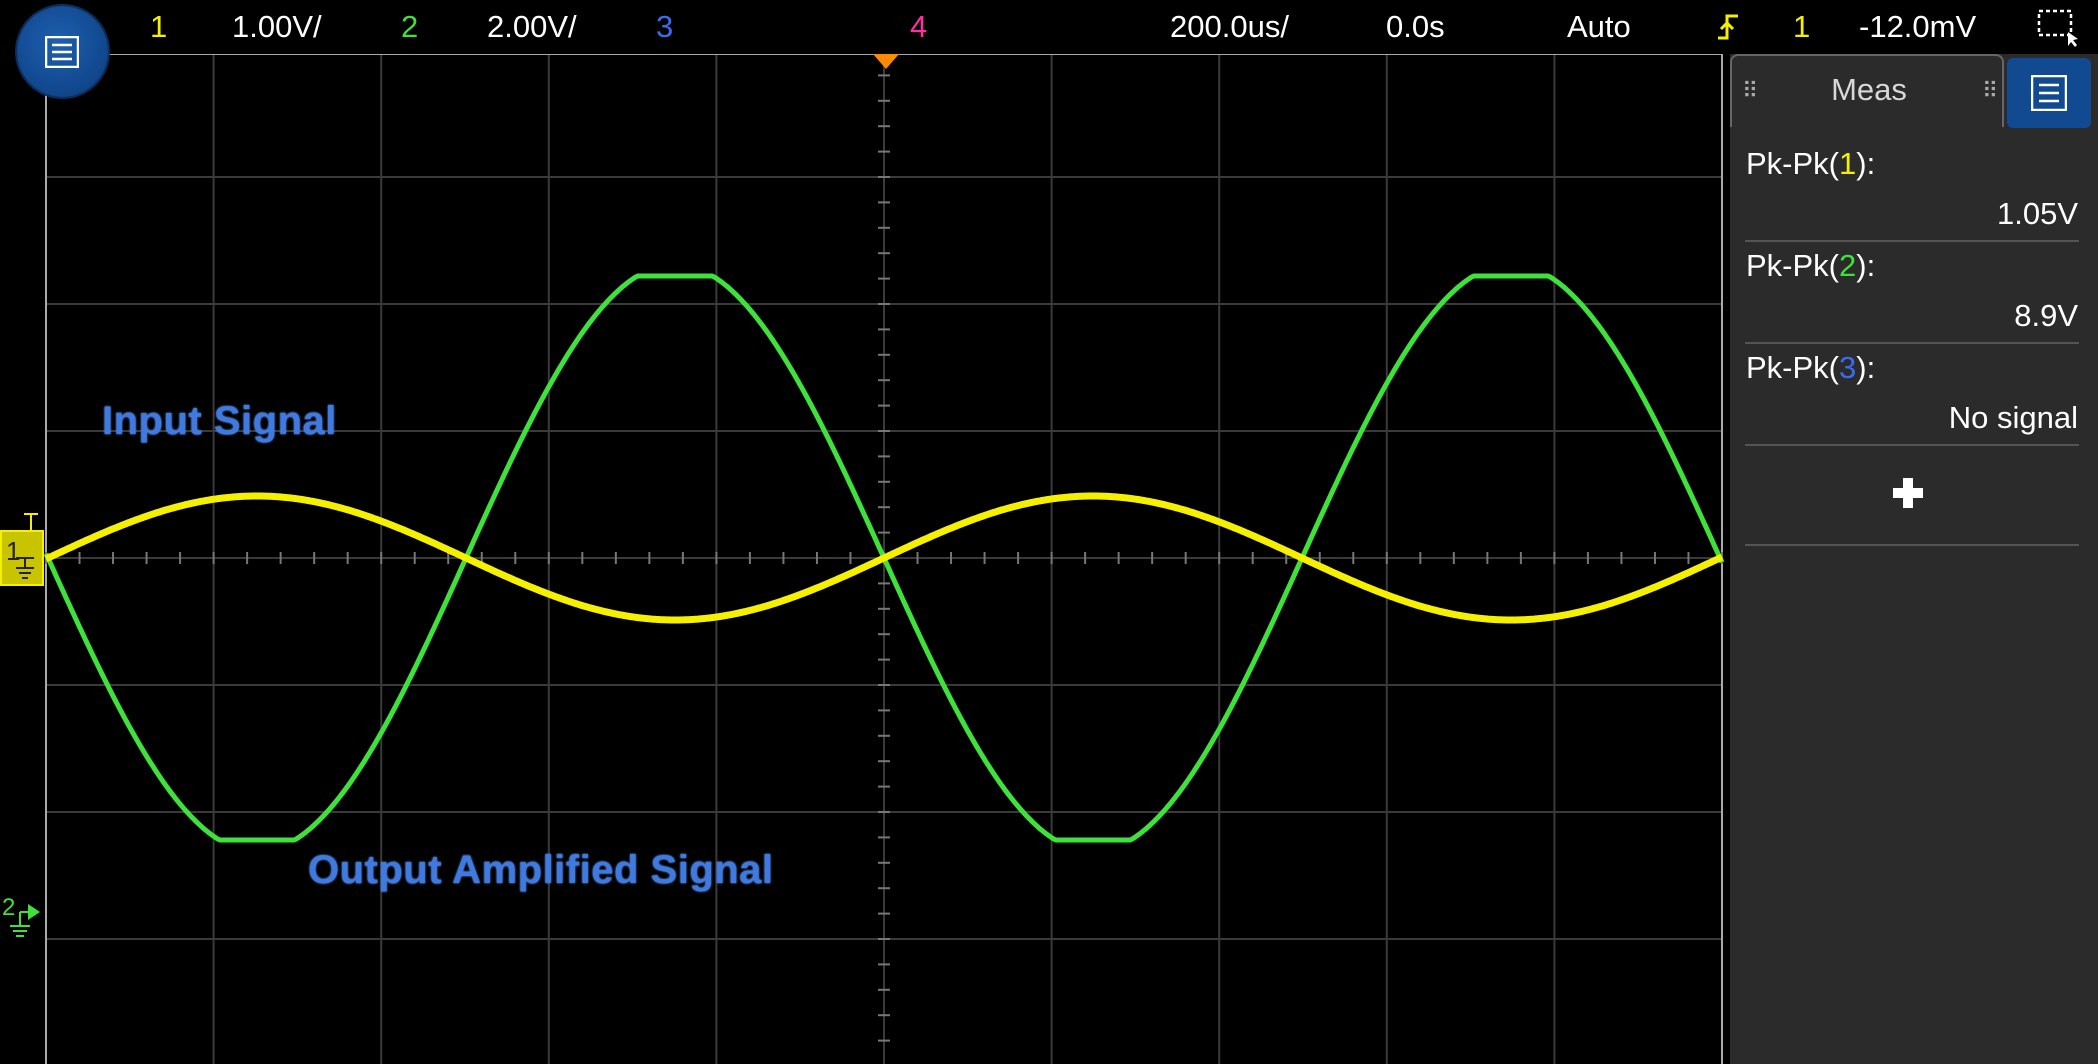 This screenshot has height=1064, width=2098. I want to click on meas-item-1-prefix: Pk-Pk(, so click(1792, 163).